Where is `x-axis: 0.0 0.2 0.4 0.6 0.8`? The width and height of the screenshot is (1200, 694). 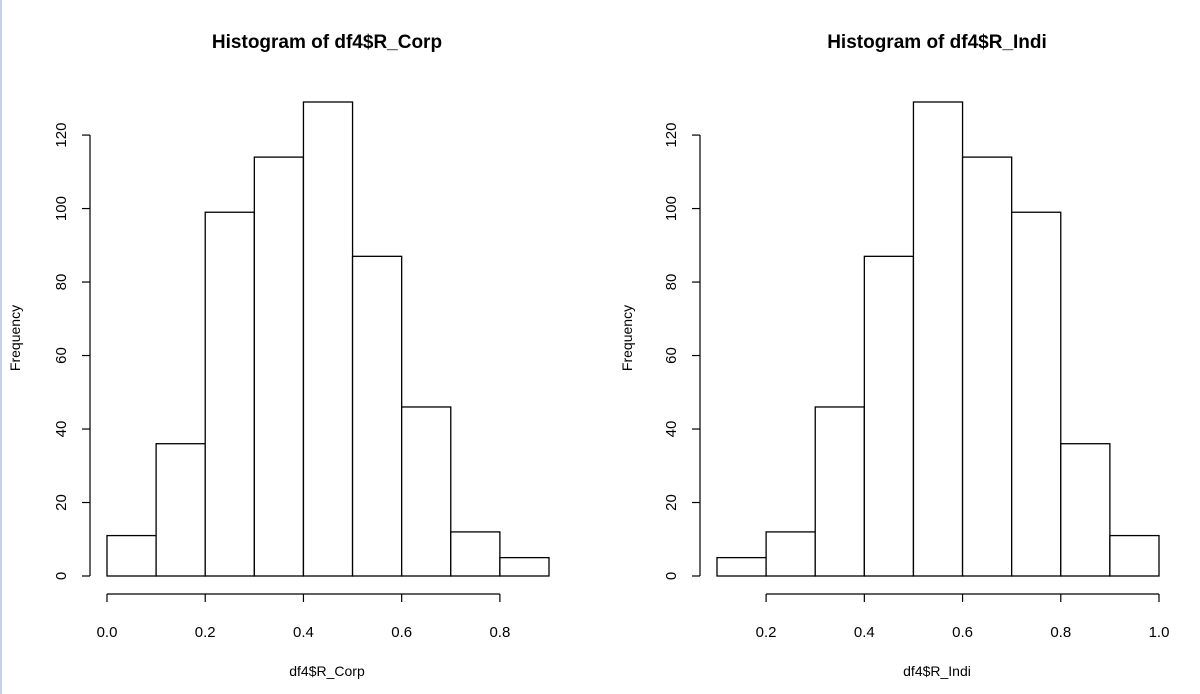 x-axis: 0.0 0.2 0.4 0.6 0.8 is located at coordinates (303, 617).